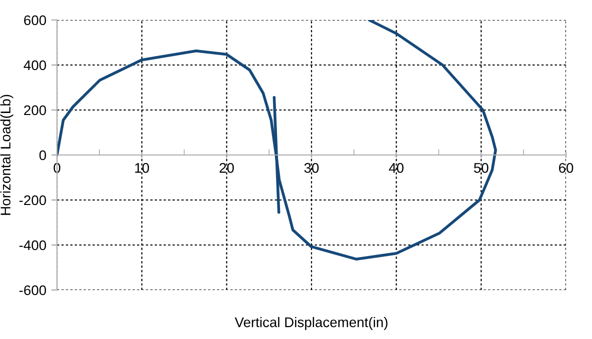 The image size is (592, 339). I want to click on y-tick-label: -600, so click(32, 290).